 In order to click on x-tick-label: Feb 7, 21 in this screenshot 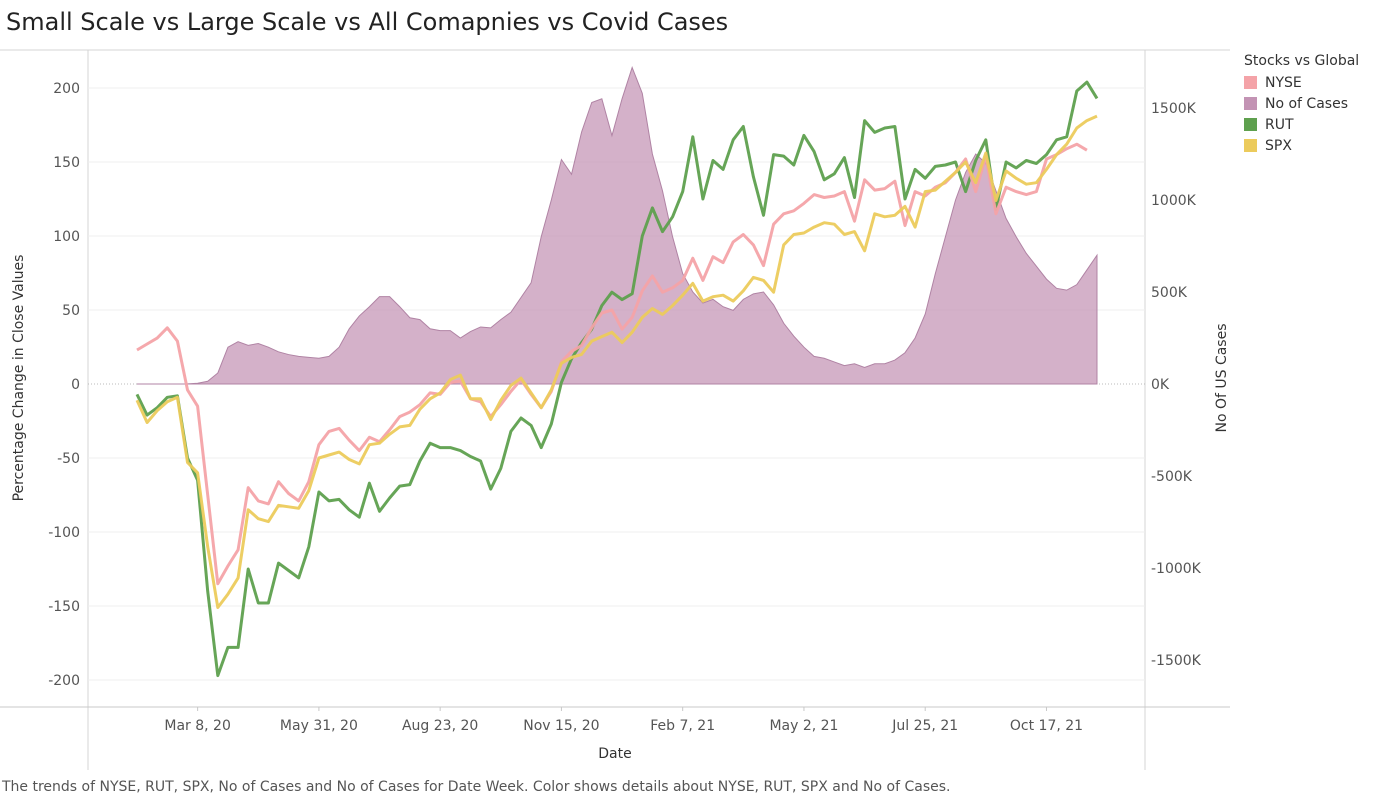, I will do `click(682, 726)`.